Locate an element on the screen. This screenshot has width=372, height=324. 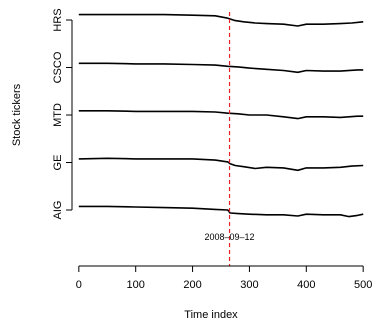
x-tick-label: 100 is located at coordinates (136, 285).